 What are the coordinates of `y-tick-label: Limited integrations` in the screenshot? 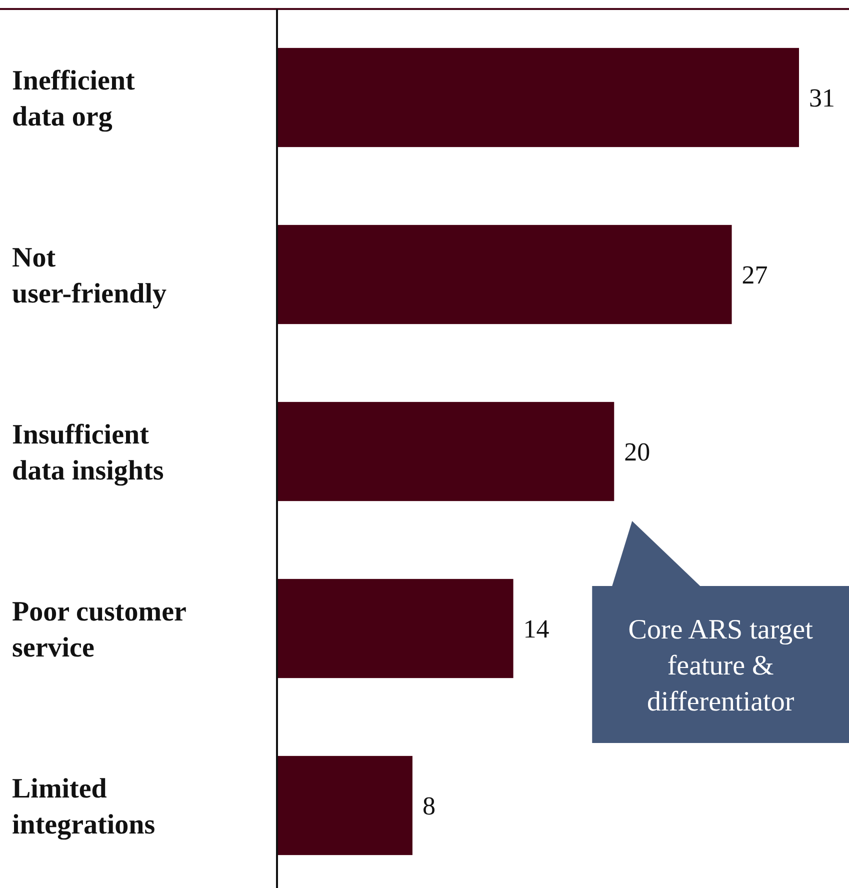 It's located at (84, 806).